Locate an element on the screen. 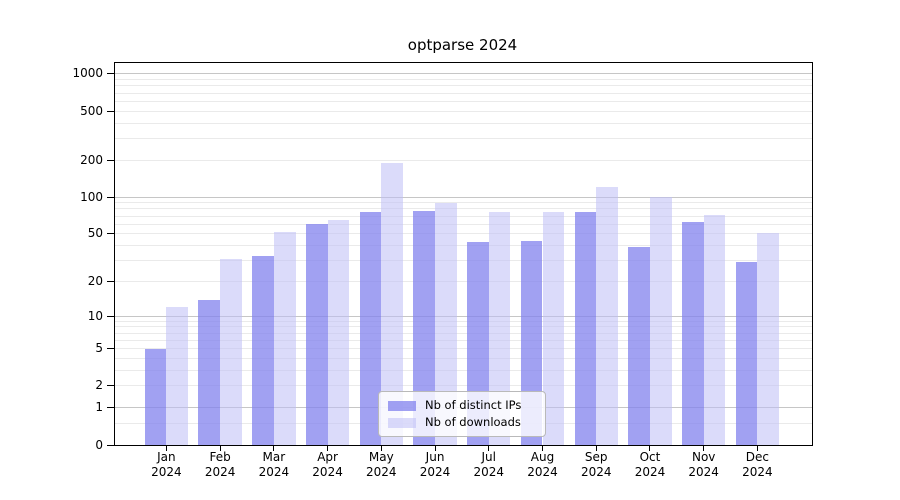 The height and width of the screenshot is (500, 900). x-tick-label: Nov 2024 is located at coordinates (703, 464).